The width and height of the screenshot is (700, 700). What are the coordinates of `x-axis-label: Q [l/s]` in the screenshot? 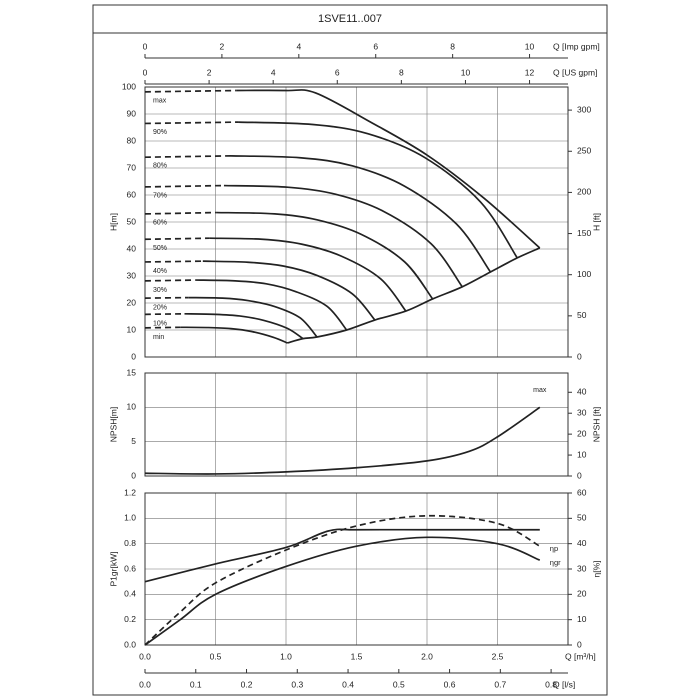 It's located at (564, 684).